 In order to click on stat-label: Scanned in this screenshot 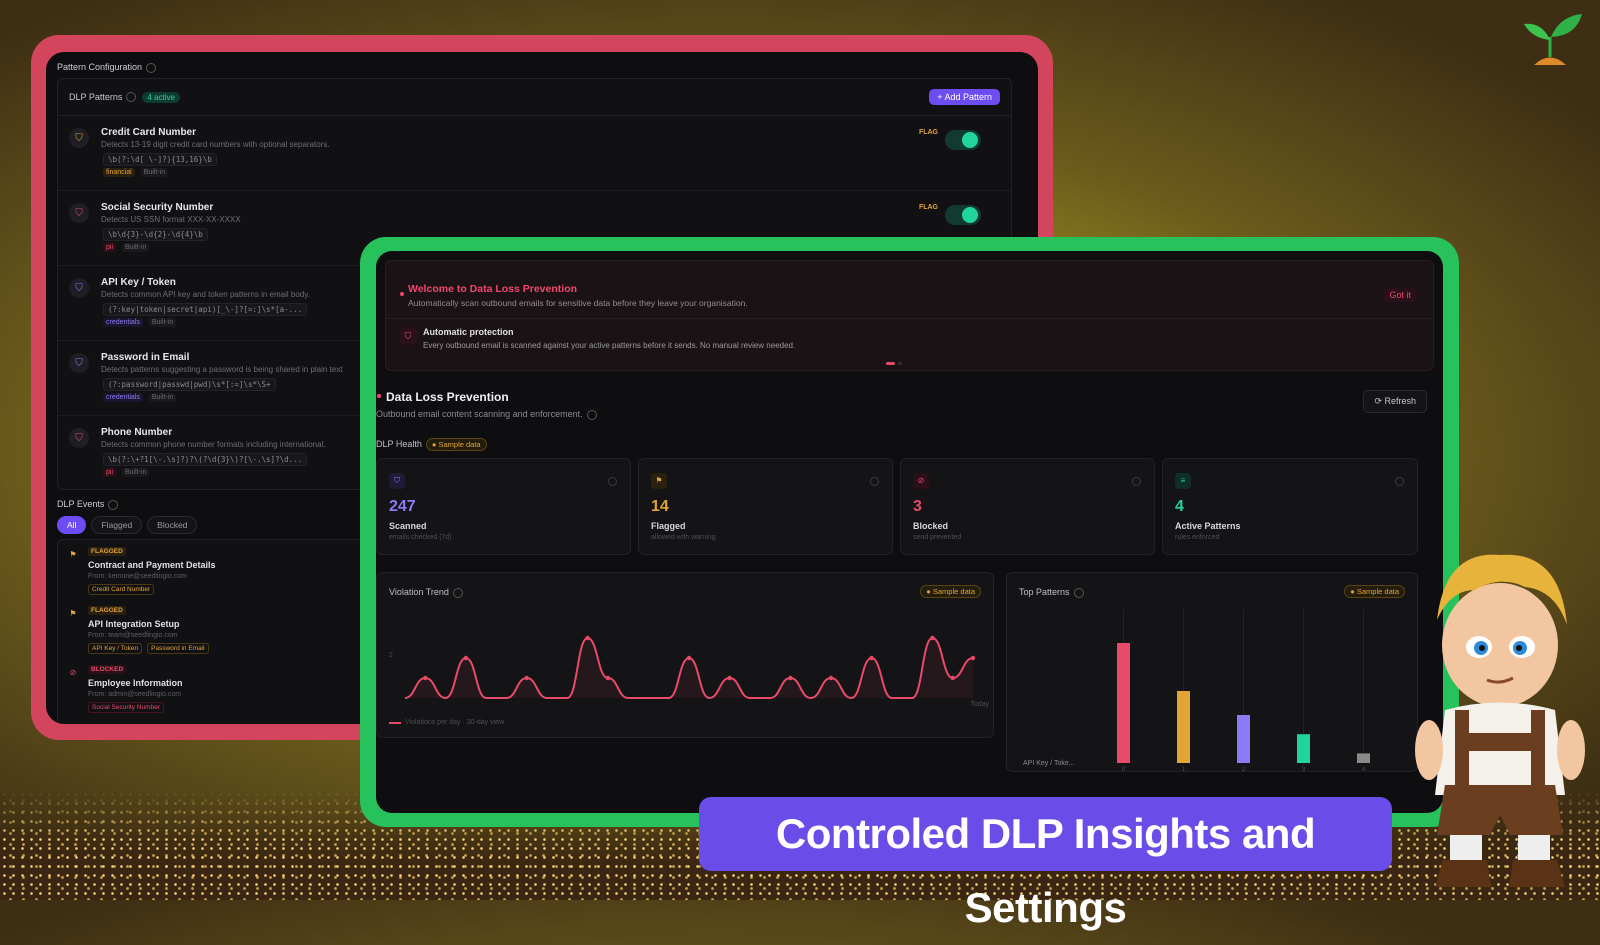, I will do `click(408, 526)`.